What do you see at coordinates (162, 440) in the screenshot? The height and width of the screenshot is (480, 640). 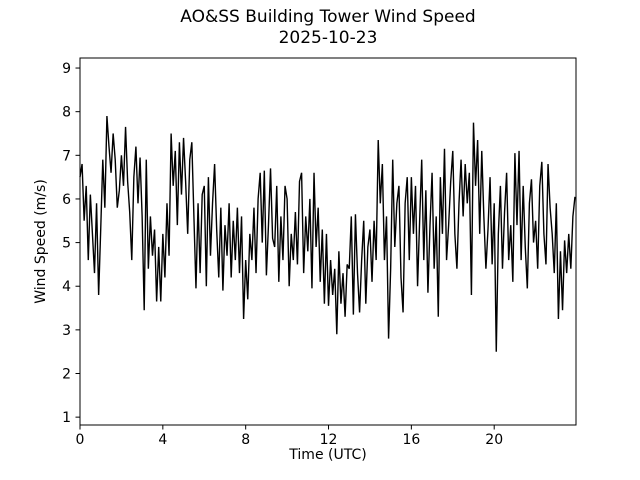 I see `x-tick-label: 4` at bounding box center [162, 440].